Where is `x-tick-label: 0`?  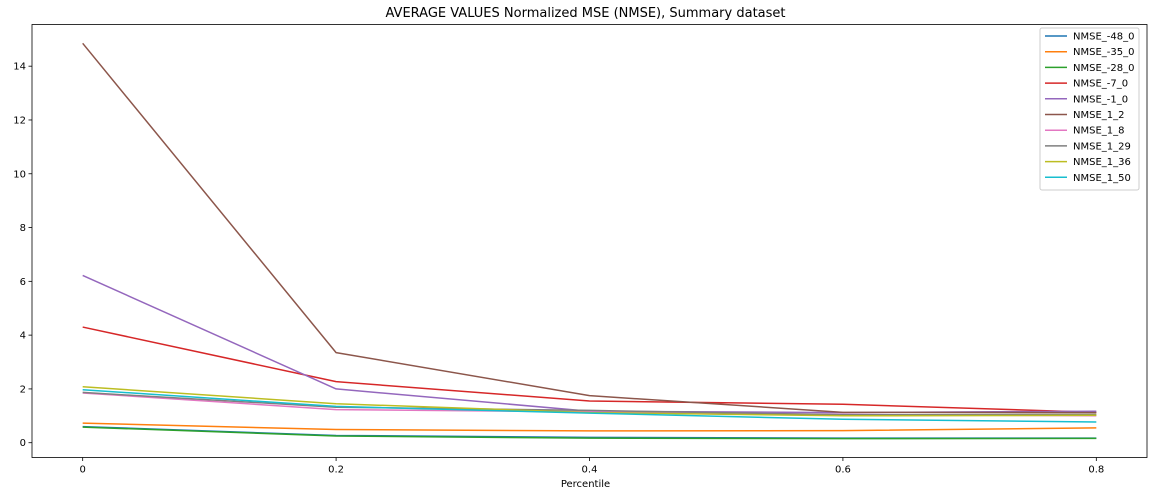
x-tick-label: 0 is located at coordinates (82, 470).